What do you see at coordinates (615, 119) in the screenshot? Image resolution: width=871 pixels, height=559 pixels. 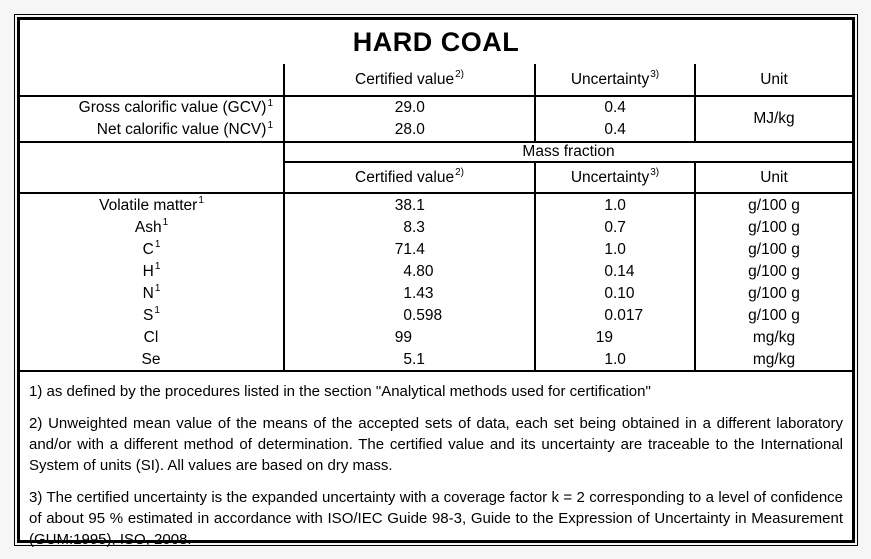 I see `calorific-uncertainty-cell: 0.4 0.4` at bounding box center [615, 119].